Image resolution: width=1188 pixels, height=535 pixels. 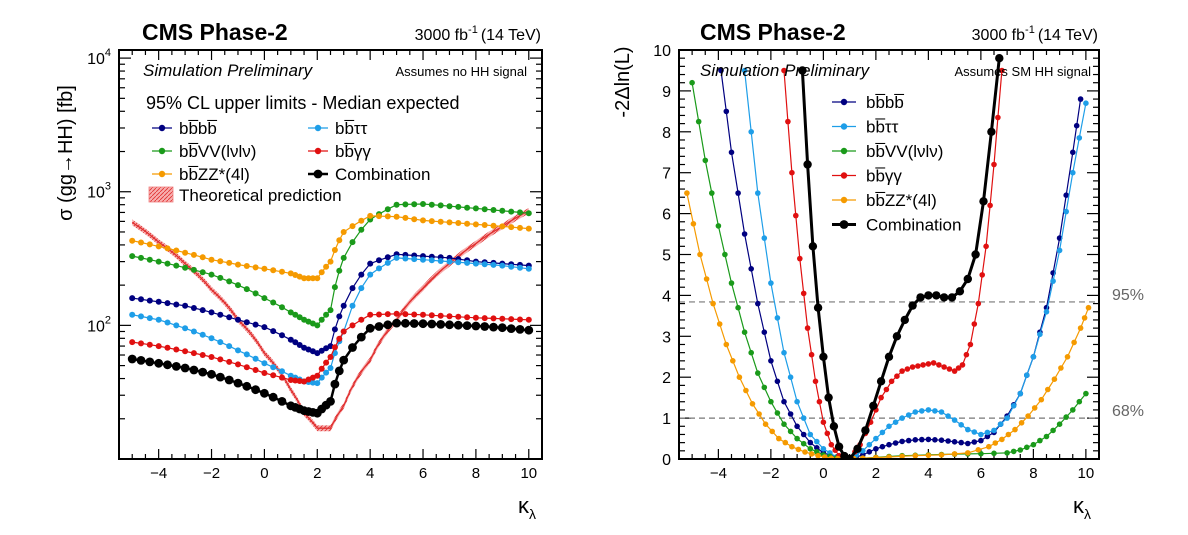 I want to click on legend-item-bb: bb̅γγ, so click(x=867, y=176).